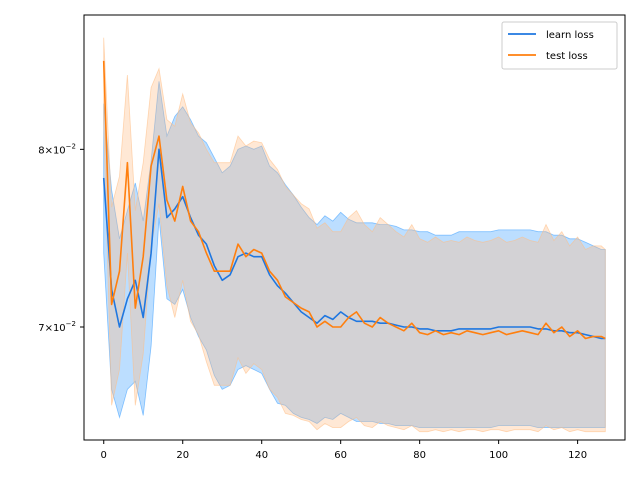 The height and width of the screenshot is (480, 640). I want to click on x-tick-label: 80, so click(419, 455).